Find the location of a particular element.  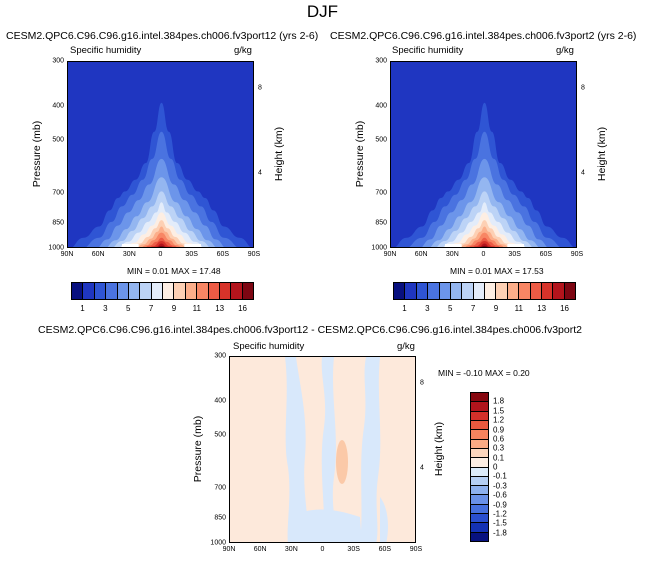

panel1-units: g/kg is located at coordinates (243, 50).